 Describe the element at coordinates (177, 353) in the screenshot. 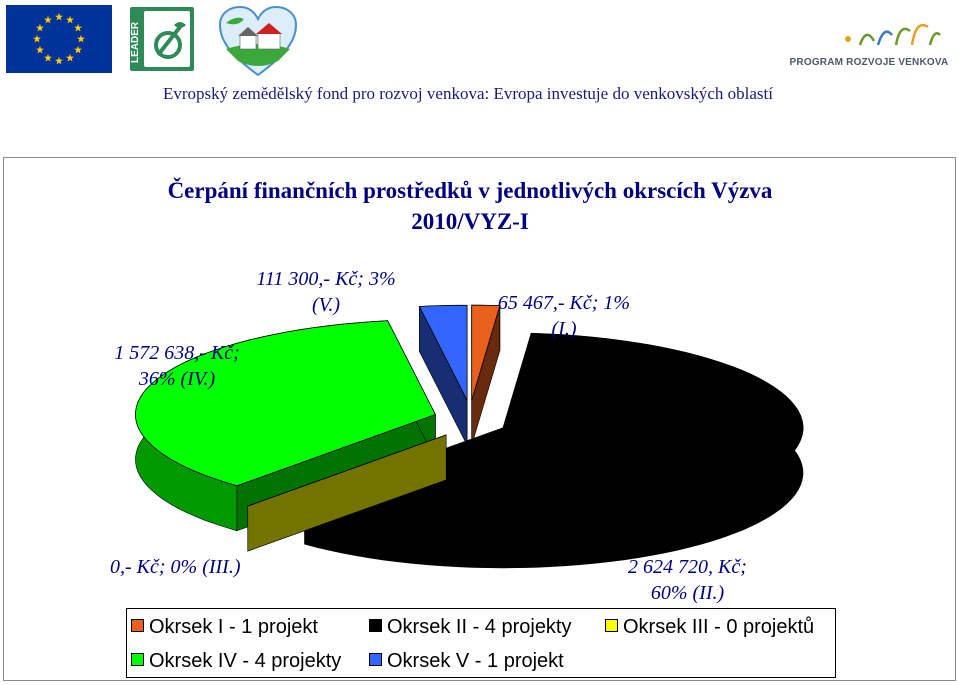

I see `data-label-iv-line1: 1 572 638,- Kč;` at that location.